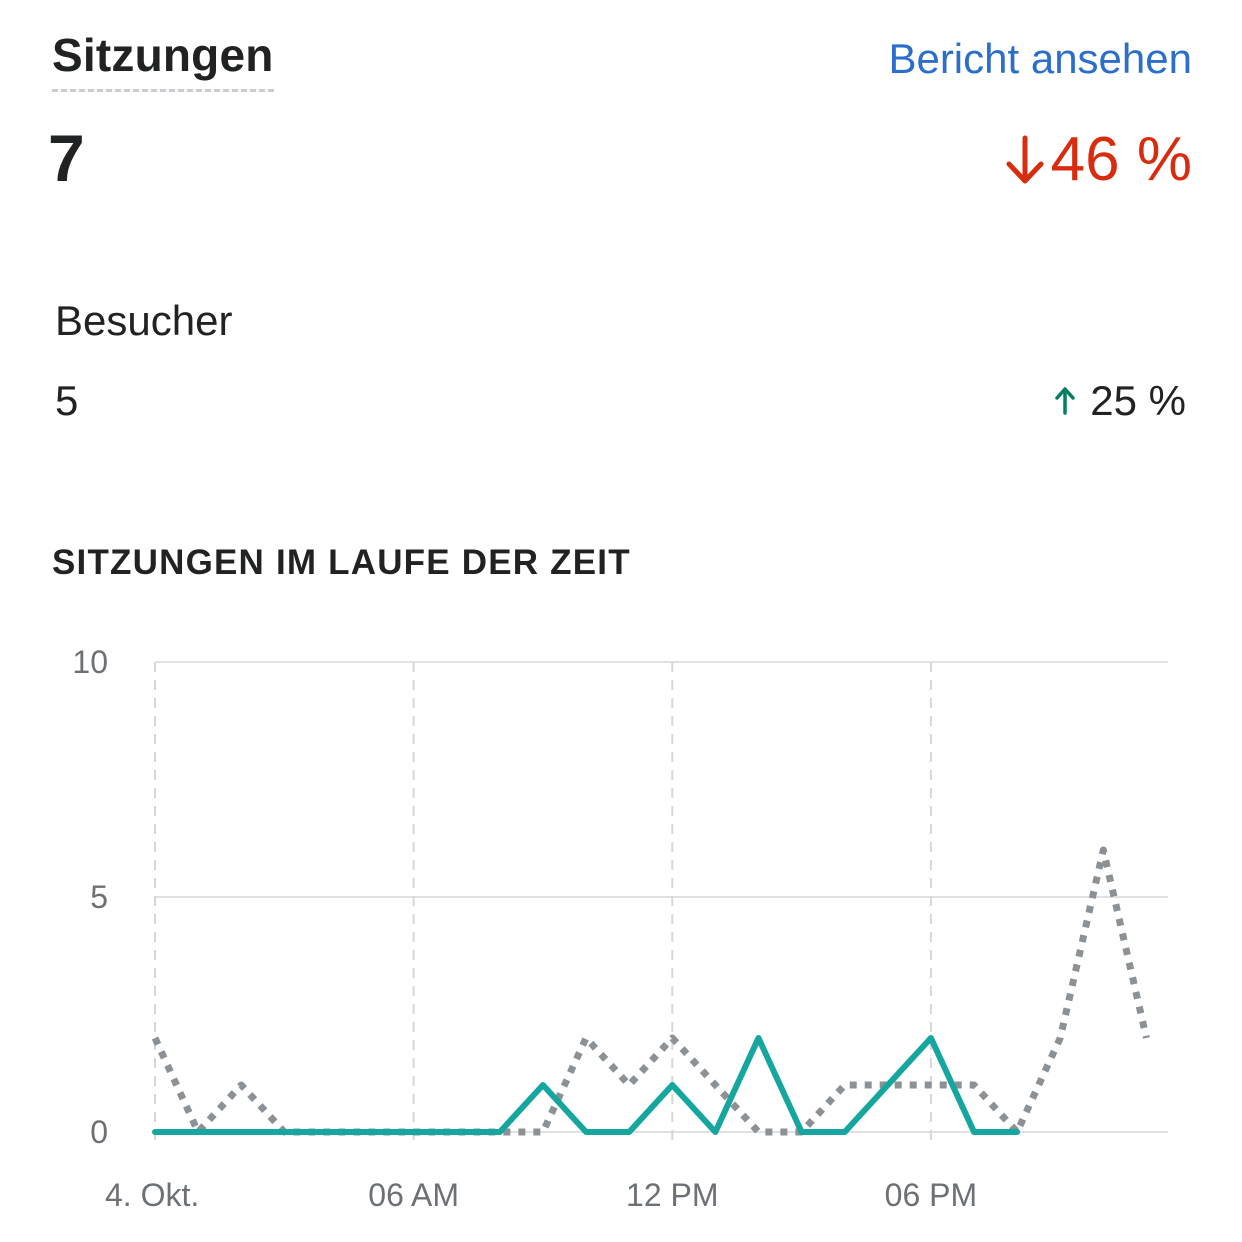  I want to click on visitors-label: Besucher, so click(144, 320).